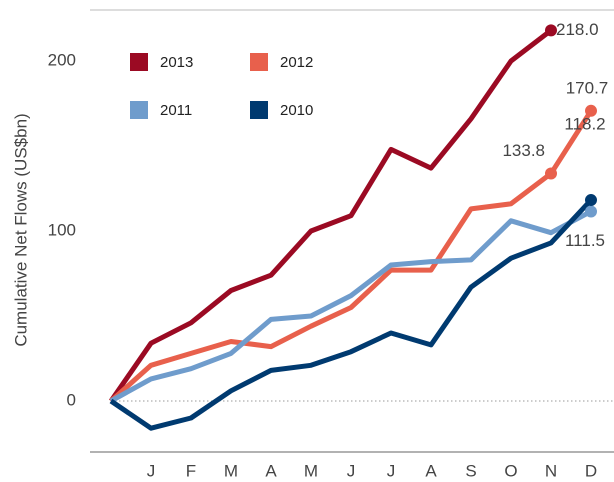  I want to click on legend-label: 2010, so click(296, 110).